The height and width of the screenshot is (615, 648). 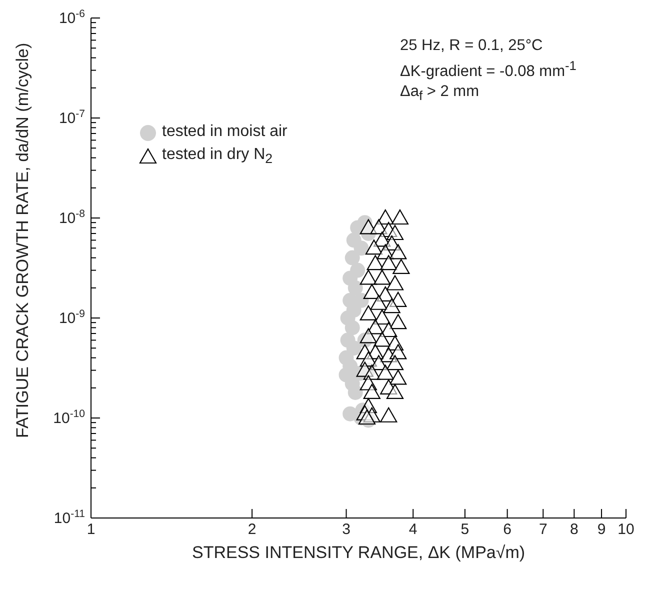 I want to click on y-axis-title: FATIGUE CRACK GROWTH RATE, da/dN (m/cycle), so click(x=22, y=240).